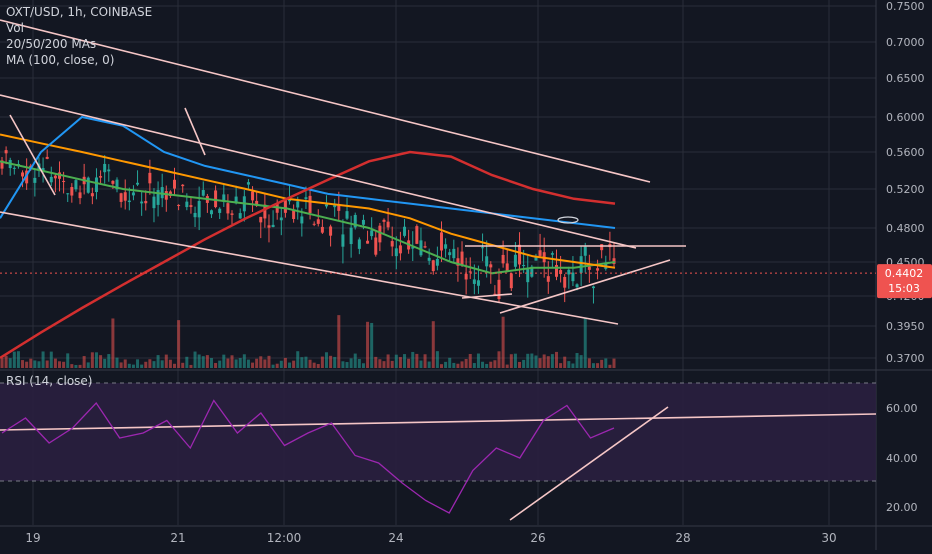 The image size is (932, 554). Describe the element at coordinates (177, 538) in the screenshot. I see `time-tick-label: 21` at that location.